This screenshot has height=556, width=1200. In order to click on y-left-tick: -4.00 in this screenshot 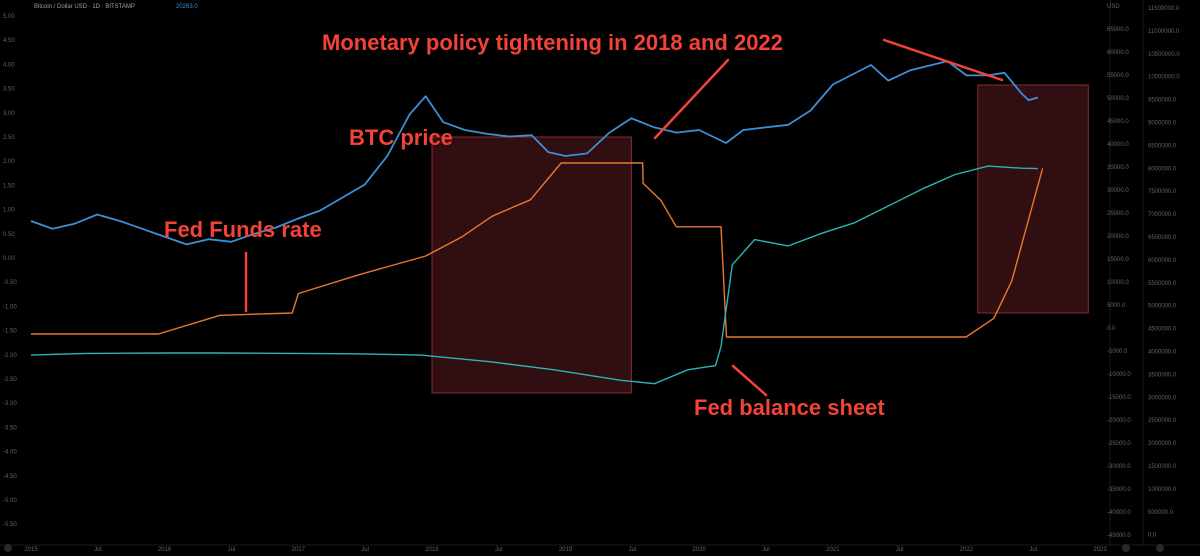, I will do `click(10, 453)`.